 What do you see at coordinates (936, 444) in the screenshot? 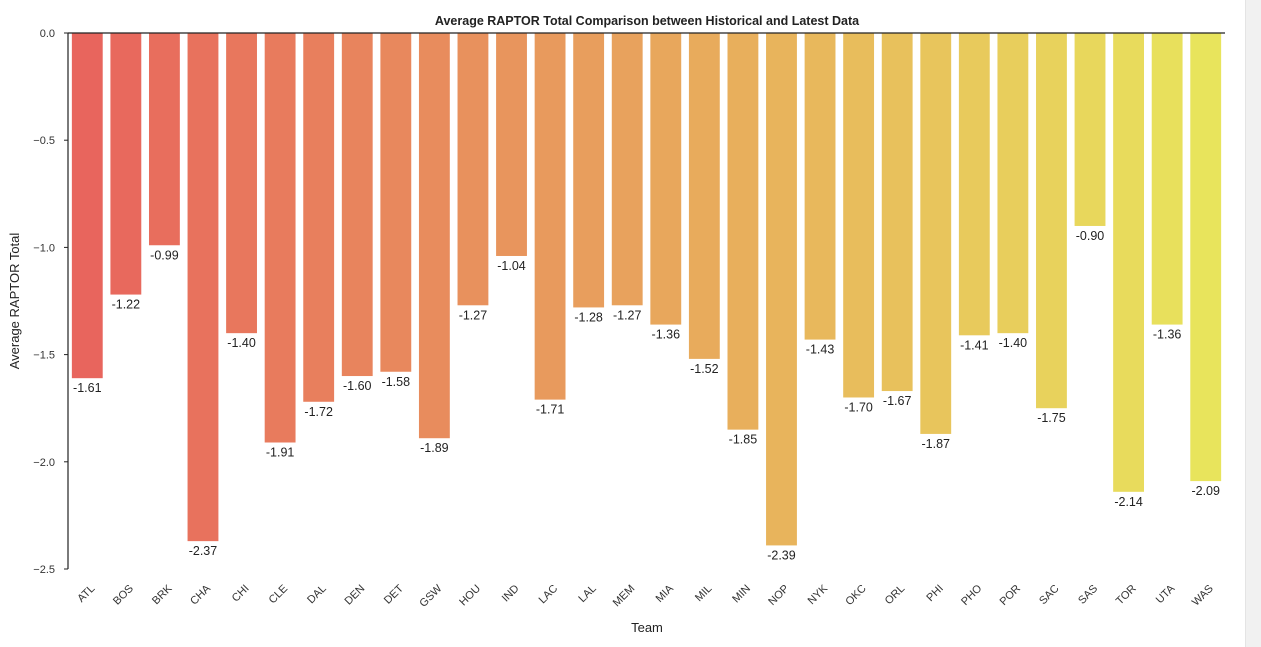
I see `data-label-phi: -1.87` at bounding box center [936, 444].